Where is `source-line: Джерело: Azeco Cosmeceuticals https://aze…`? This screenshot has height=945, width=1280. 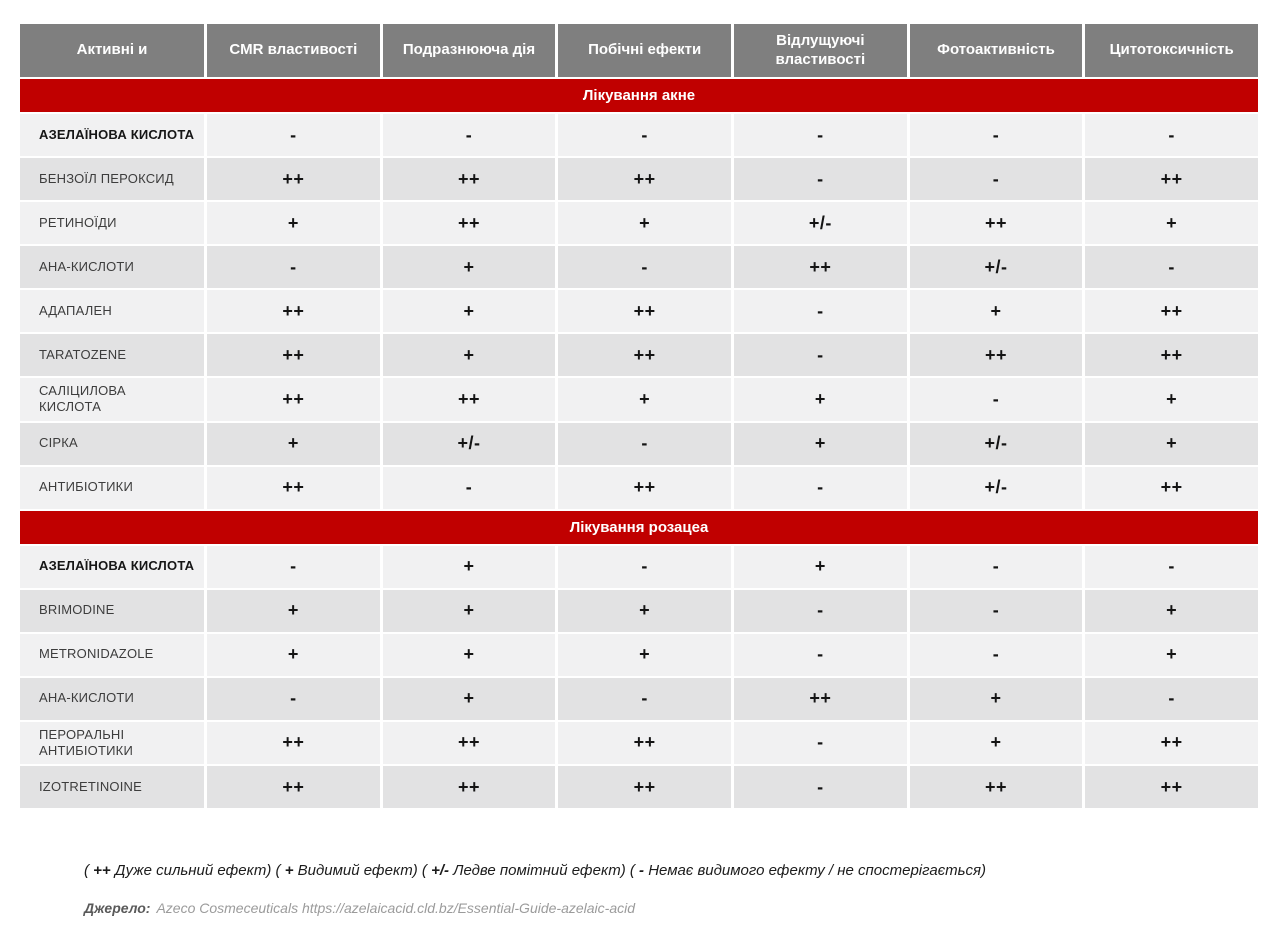
source-line: Джерело: Azeco Cosmeceuticals https://aze… is located at coordinates (359, 908).